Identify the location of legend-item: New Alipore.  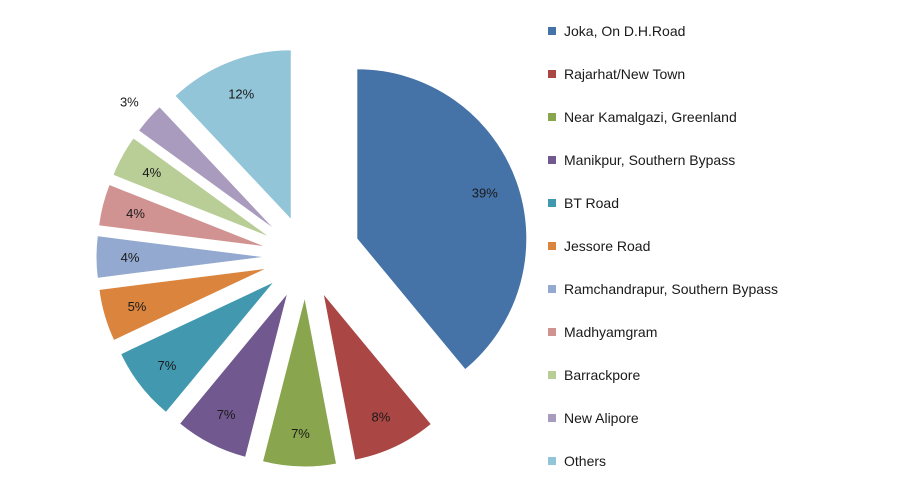
(718, 430).